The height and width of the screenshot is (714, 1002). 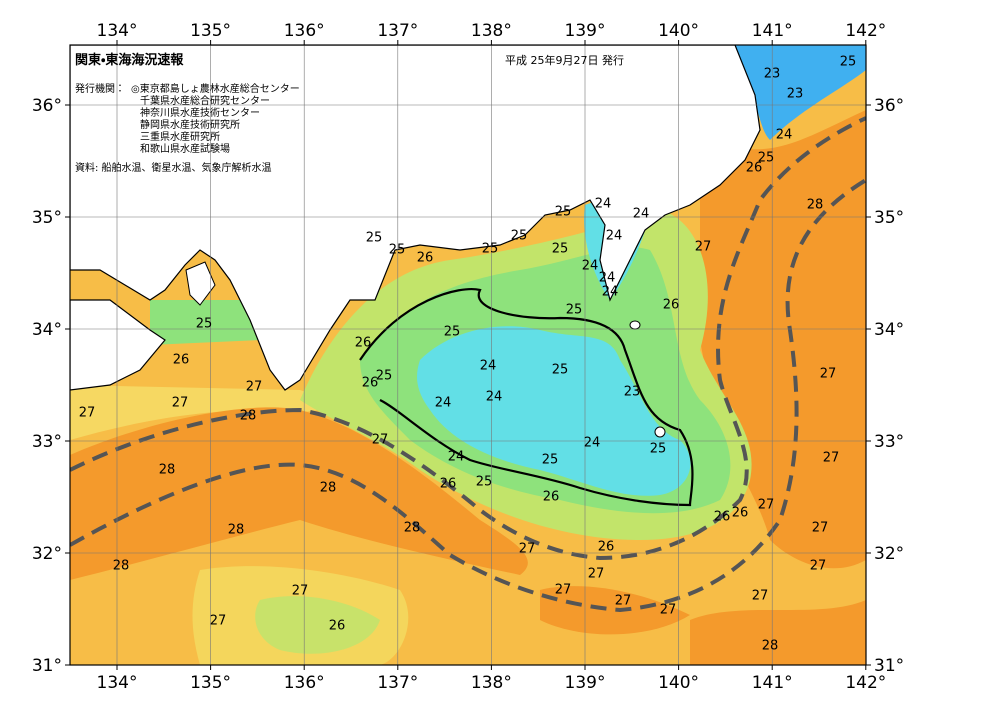 What do you see at coordinates (865, 683) in the screenshot?
I see `lon-tick-label: 142°` at bounding box center [865, 683].